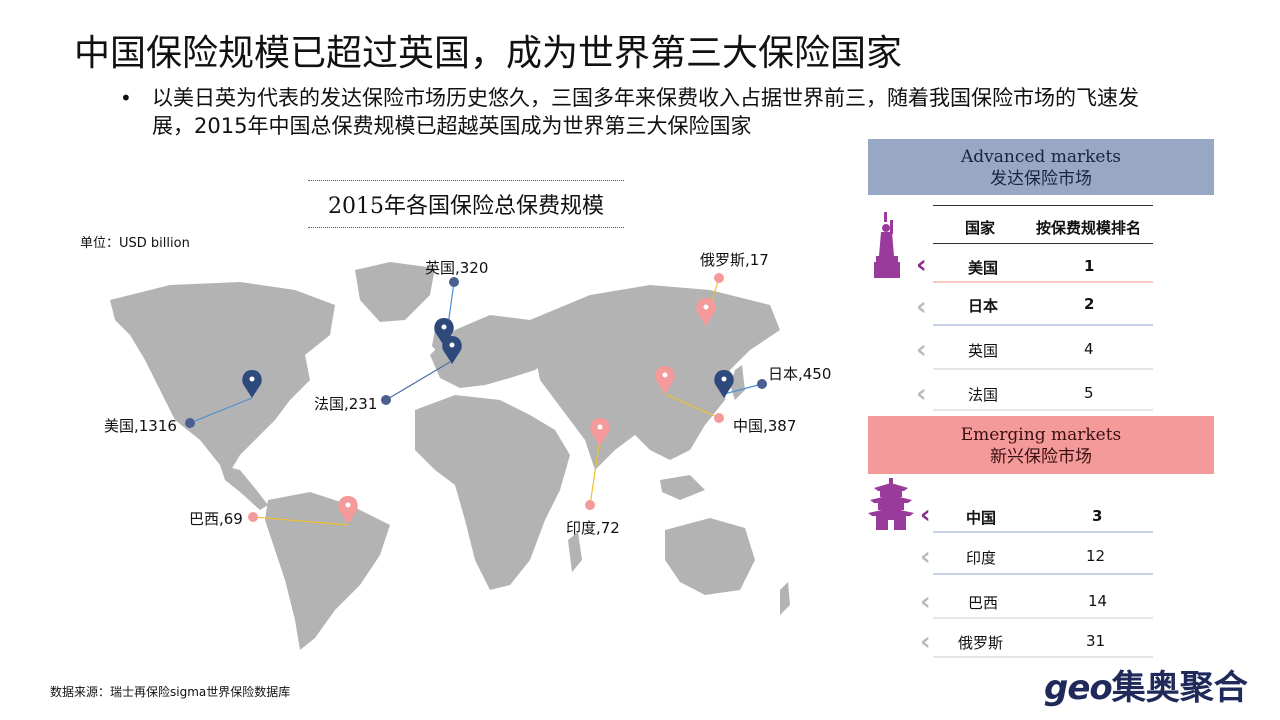 Image resolution: width=1280 pixels, height=720 pixels. What do you see at coordinates (1078, 688) in the screenshot?
I see `brand-latin: geo` at bounding box center [1078, 688].